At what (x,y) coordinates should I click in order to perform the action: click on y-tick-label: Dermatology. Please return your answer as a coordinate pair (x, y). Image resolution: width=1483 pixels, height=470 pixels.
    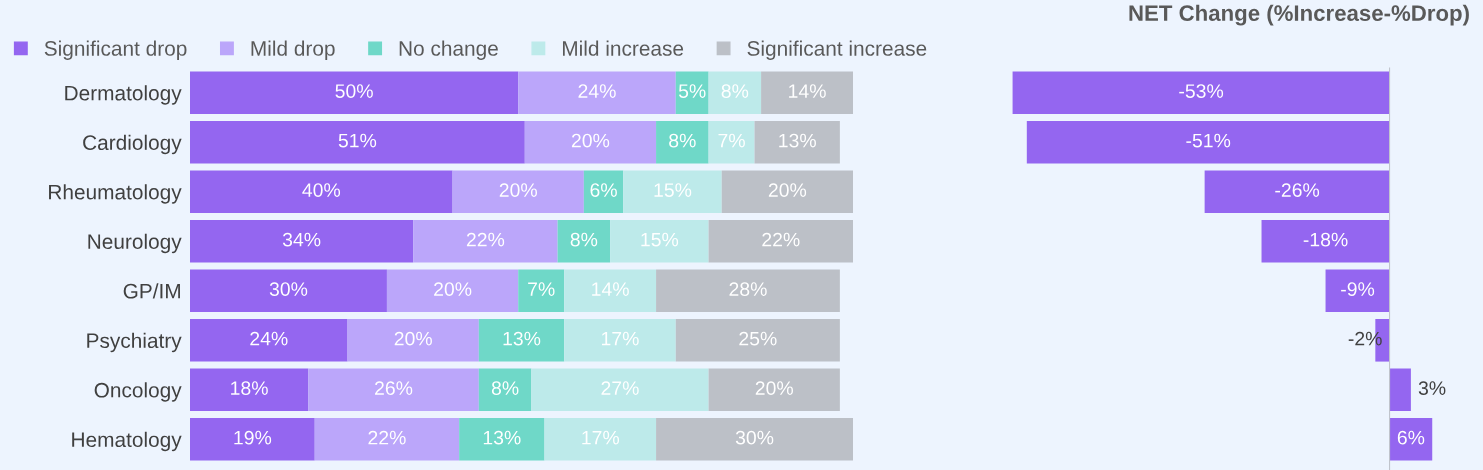
    Looking at the image, I should click on (123, 95).